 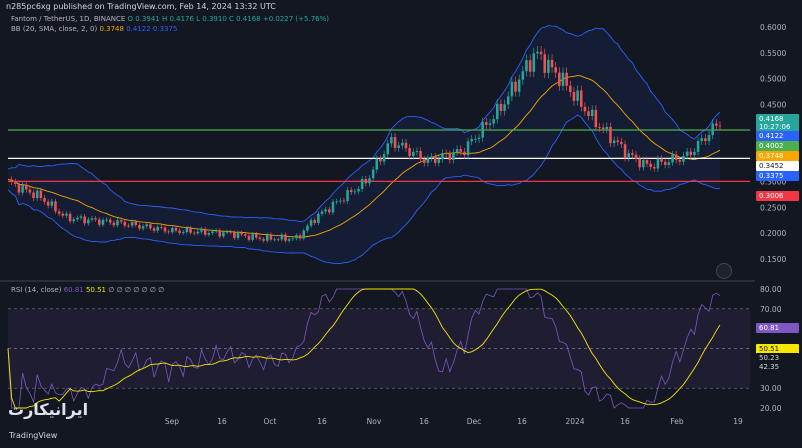 I want to click on price-axis-label: 0.3000, so click(x=773, y=182).